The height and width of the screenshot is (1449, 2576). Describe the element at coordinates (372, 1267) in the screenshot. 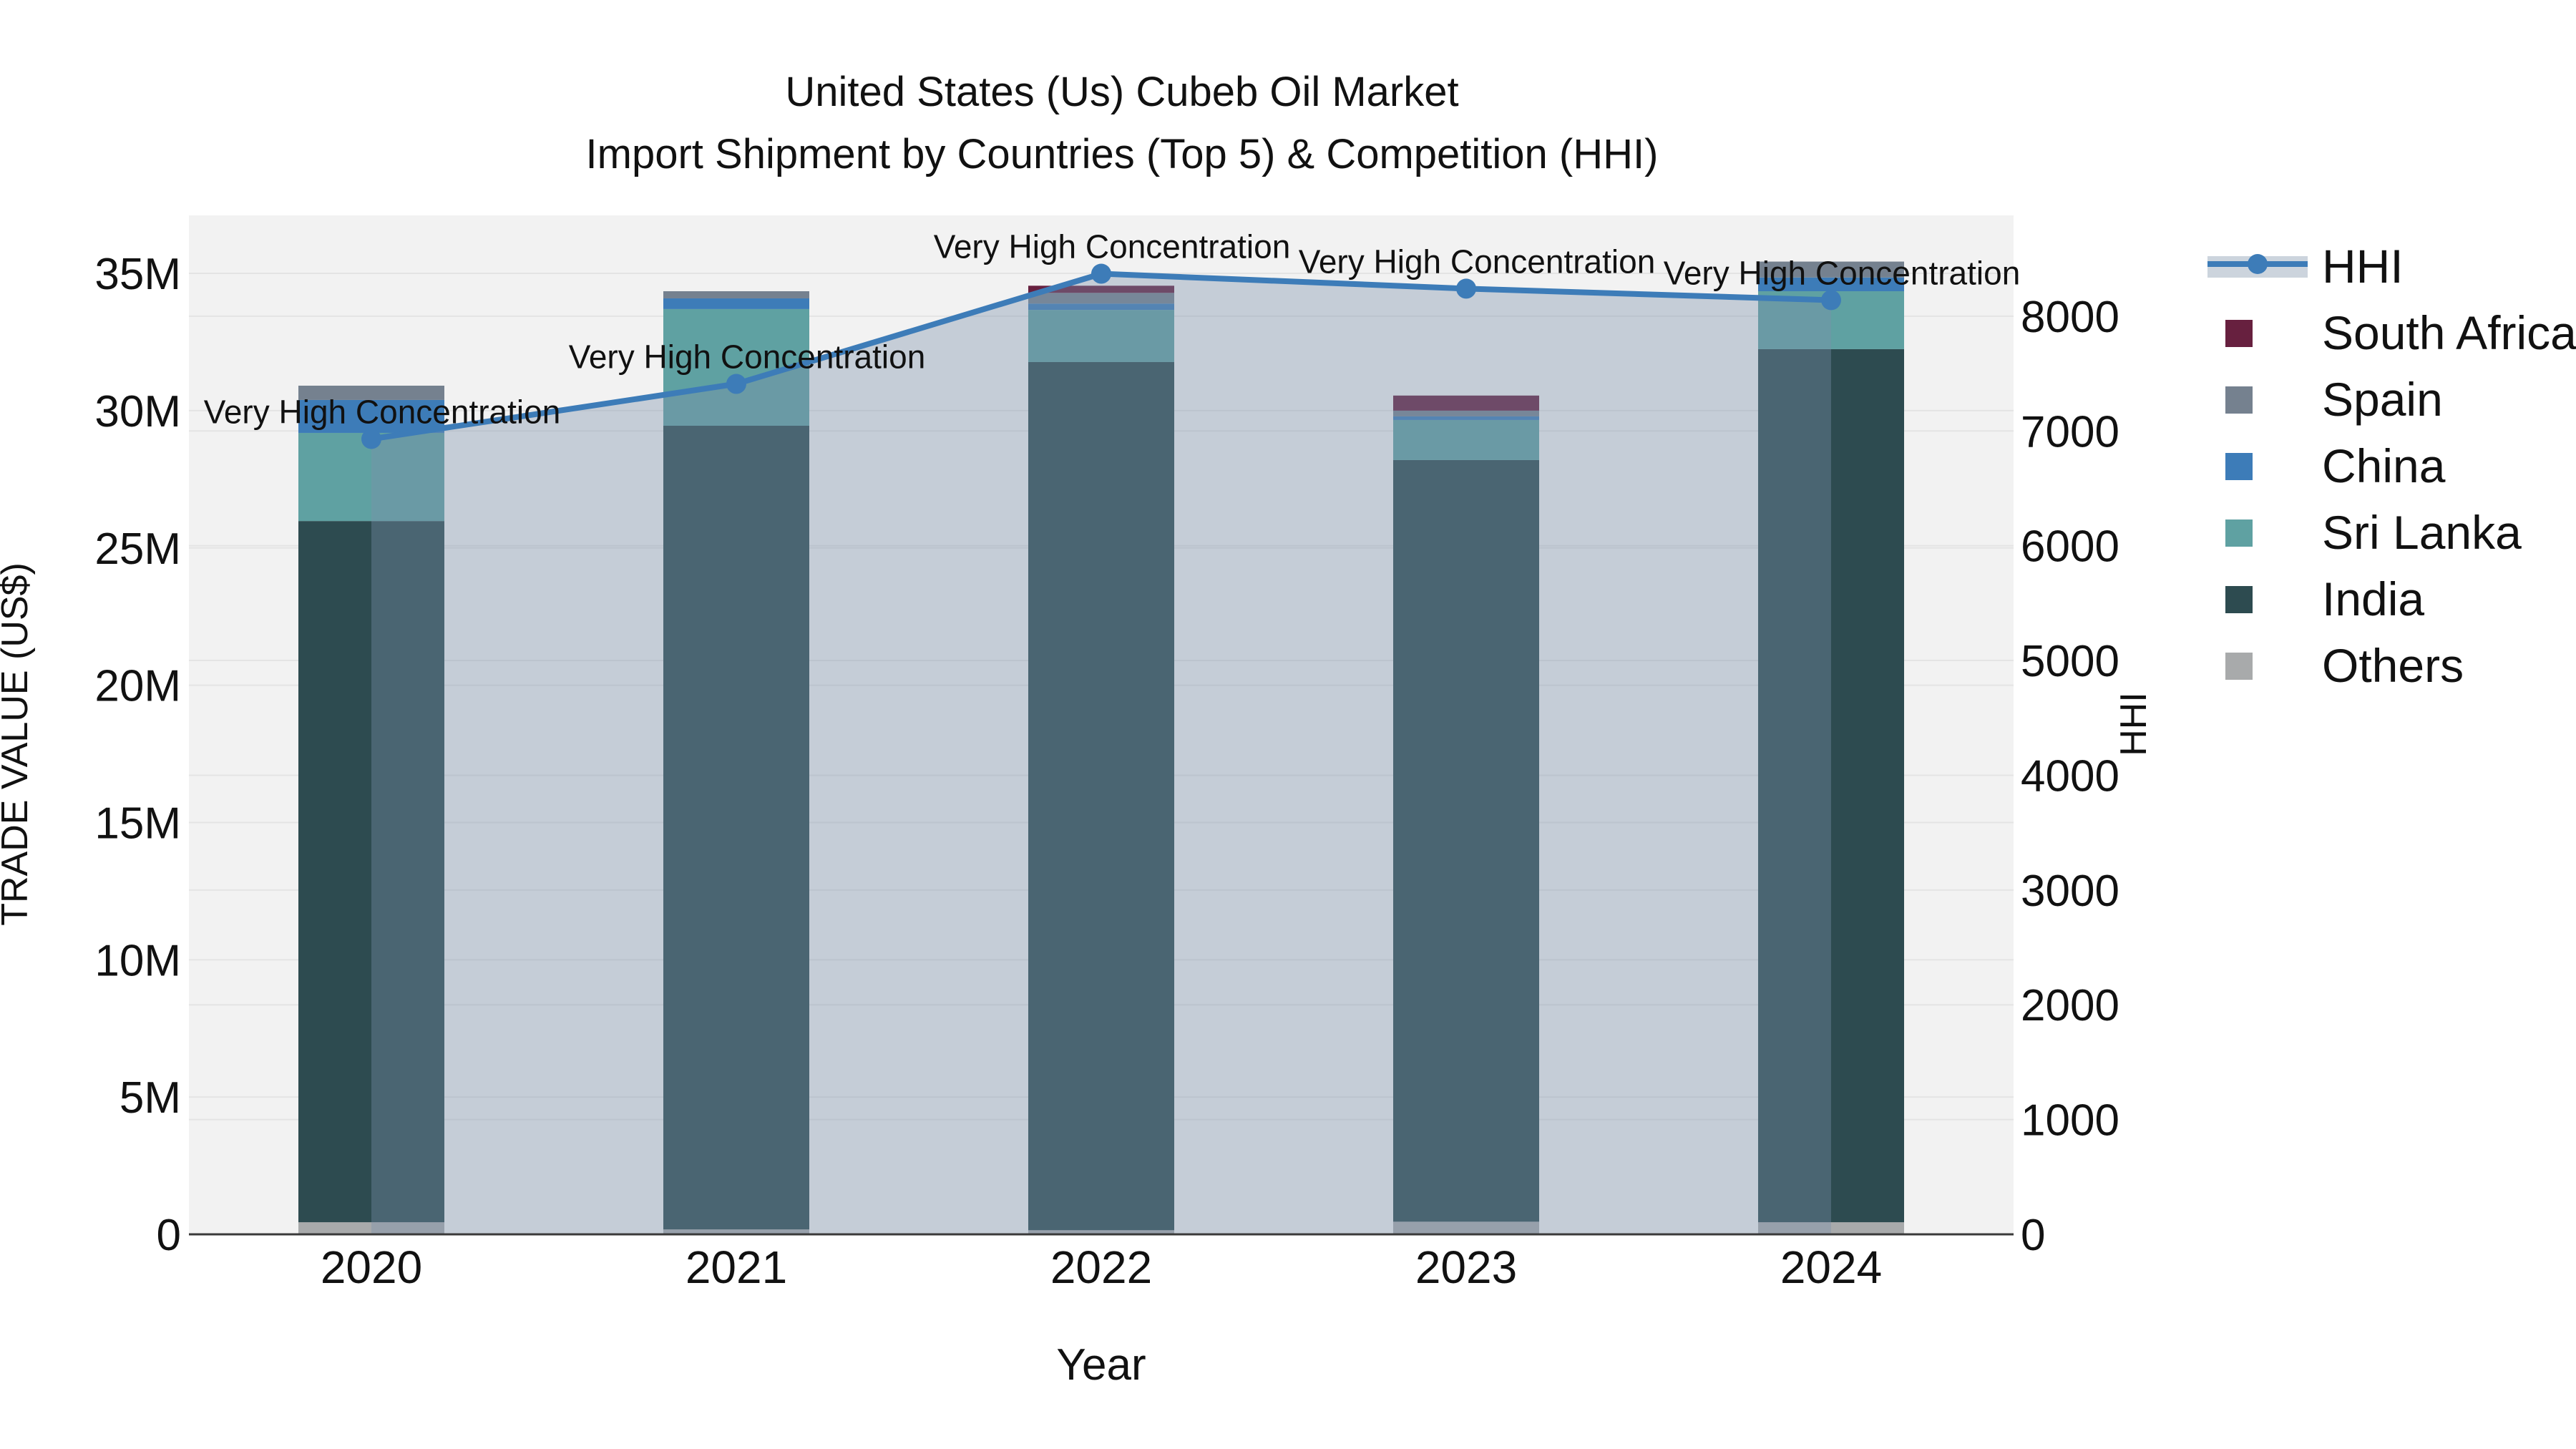

I see `x-tick-2020: 2020` at that location.